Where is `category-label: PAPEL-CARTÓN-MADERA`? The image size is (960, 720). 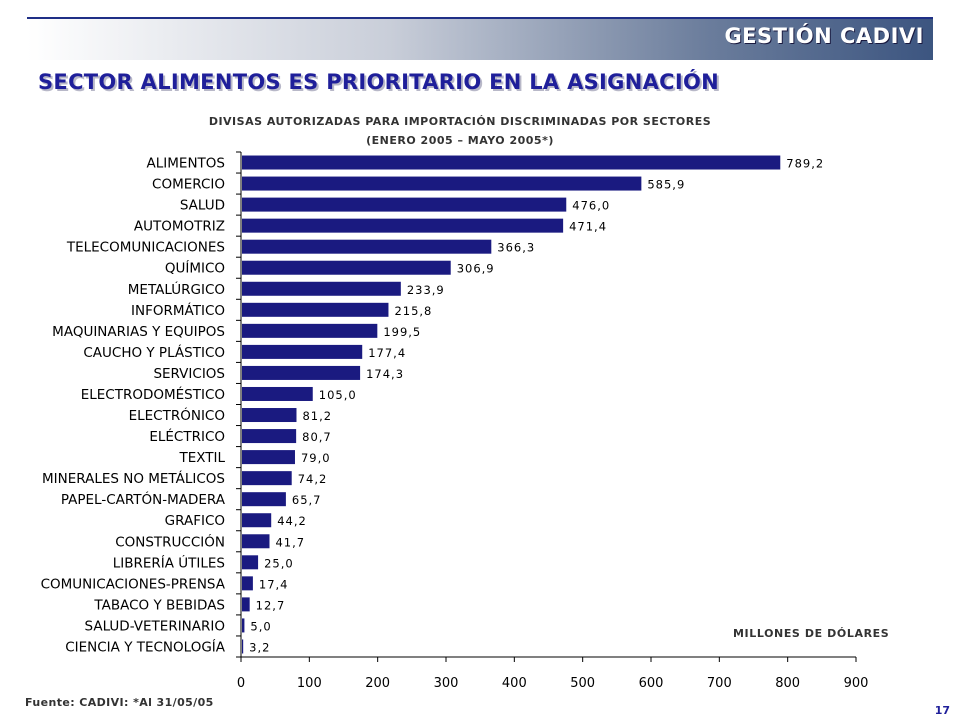 category-label: PAPEL-CARTÓN-MADERA is located at coordinates (143, 499).